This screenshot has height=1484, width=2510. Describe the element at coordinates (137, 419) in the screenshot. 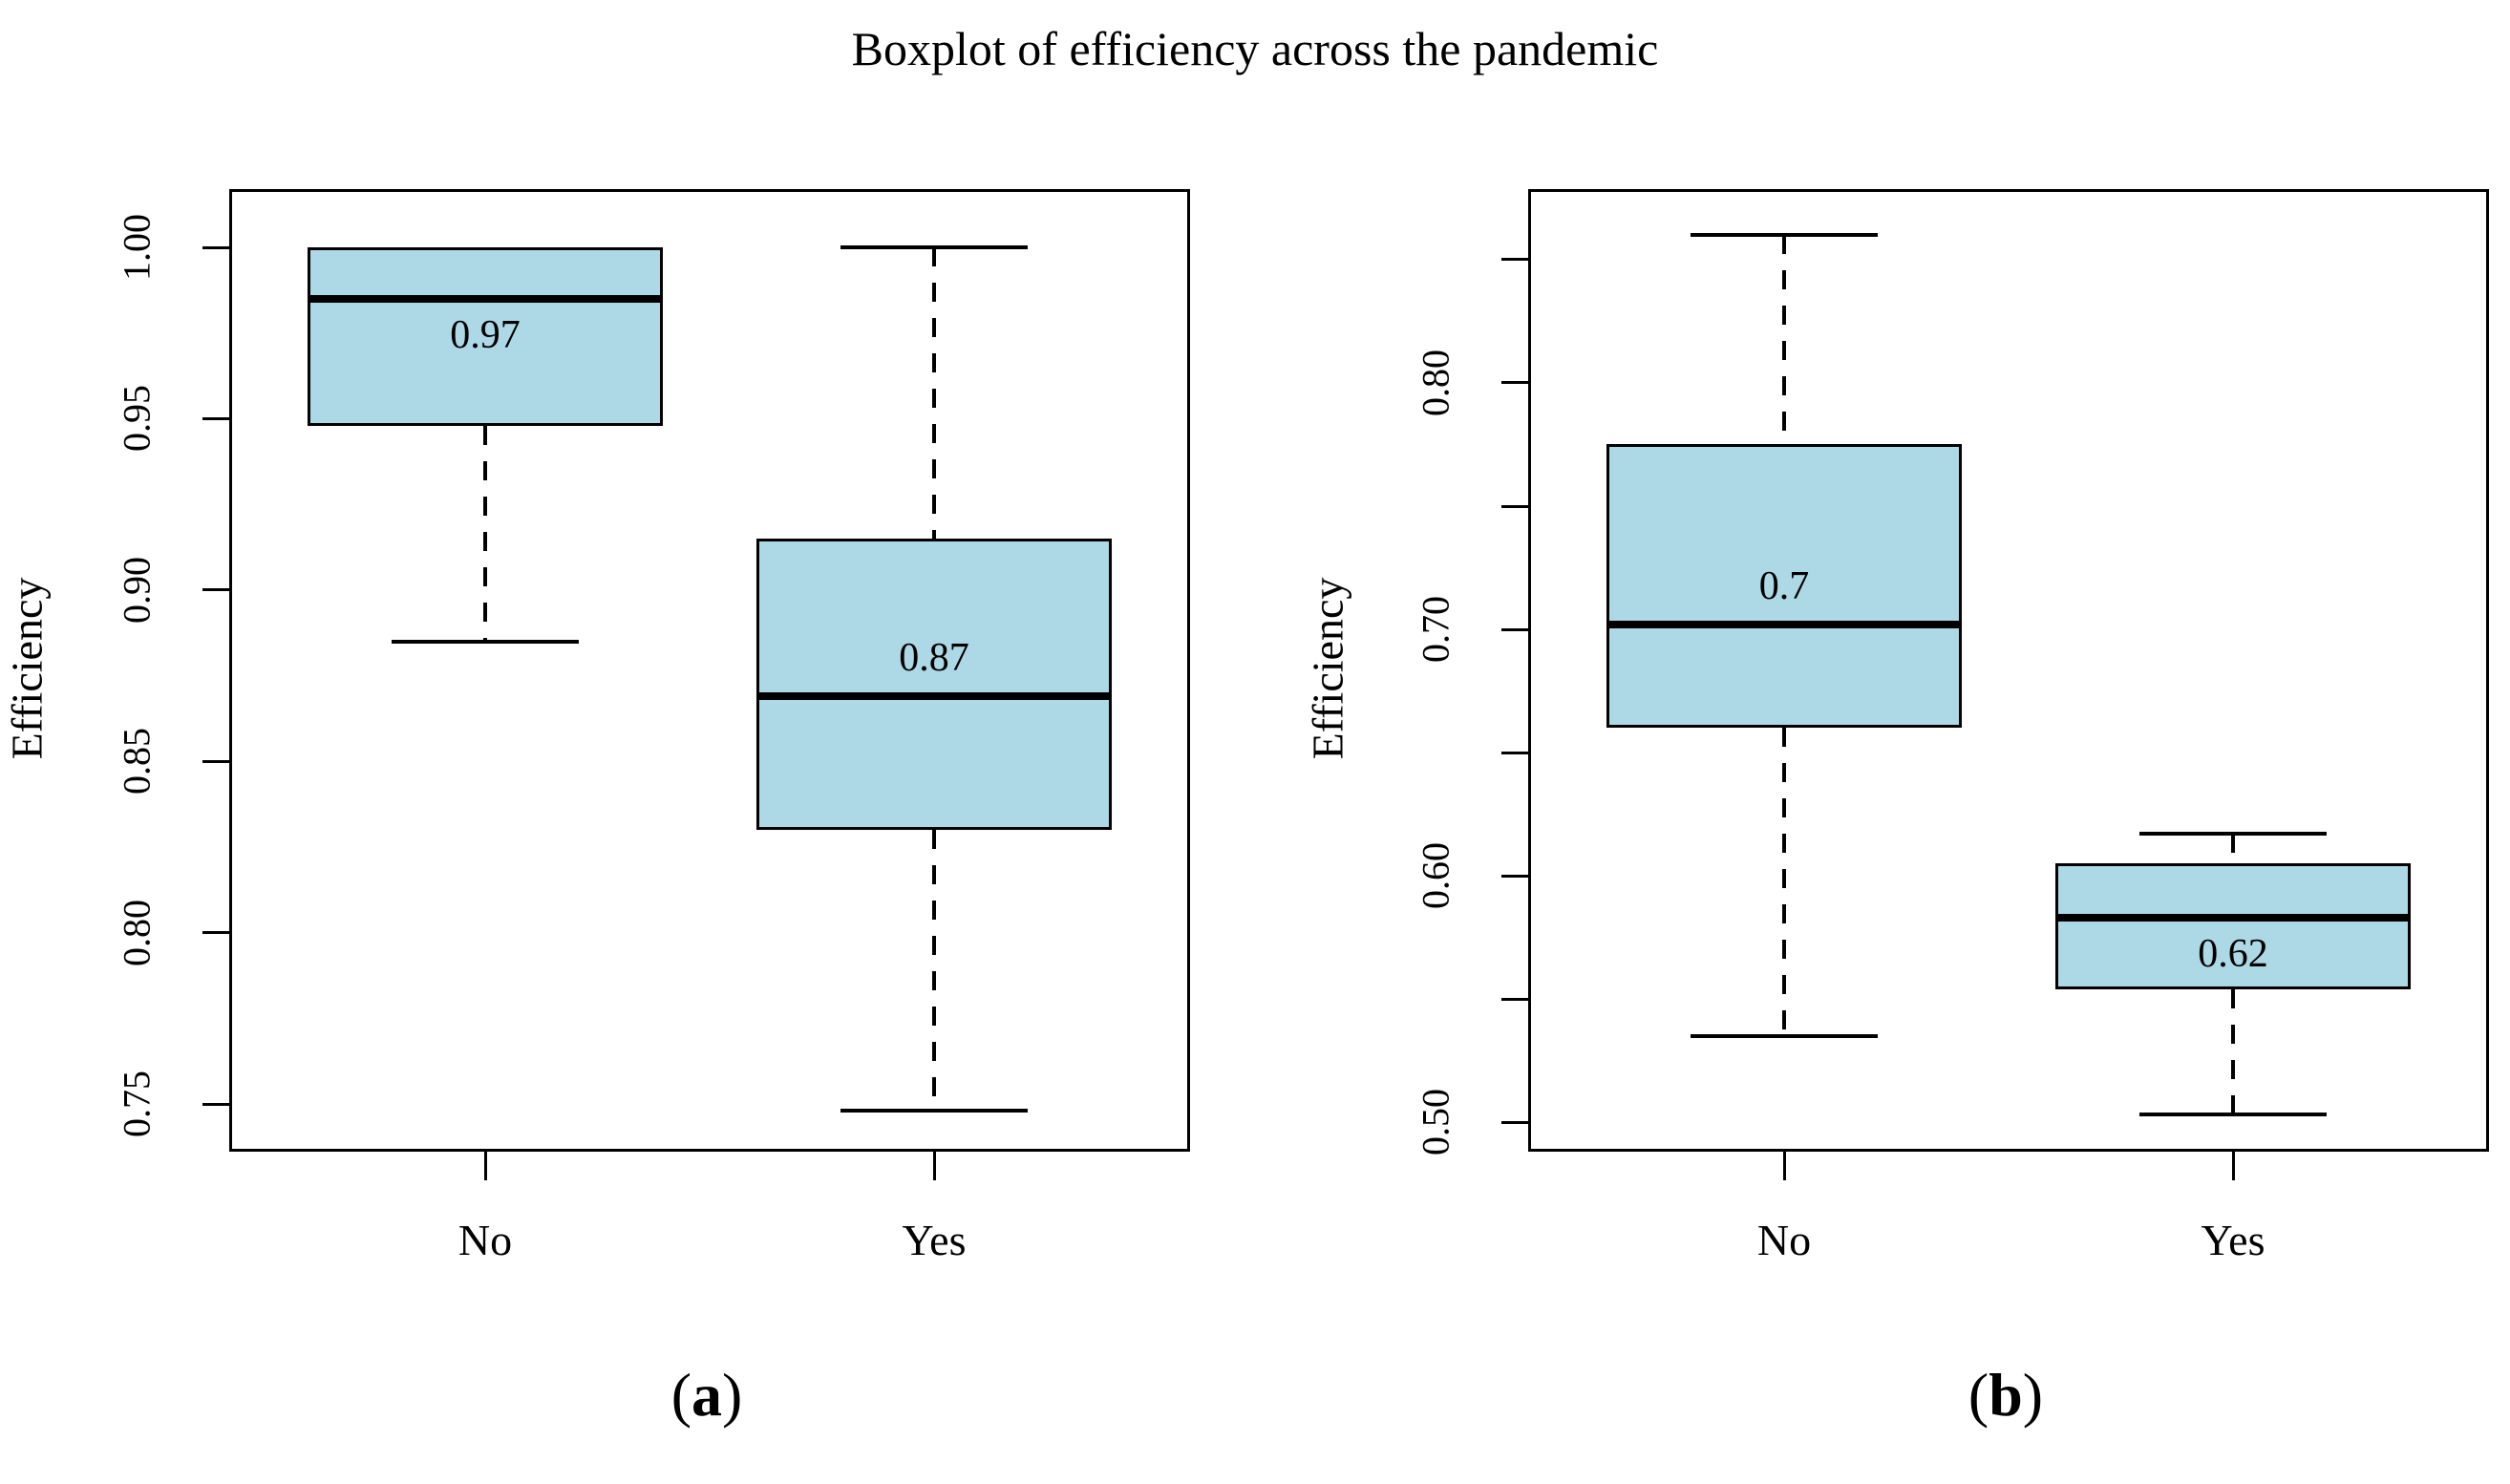

I see `y-tick-label: 0.95` at that location.